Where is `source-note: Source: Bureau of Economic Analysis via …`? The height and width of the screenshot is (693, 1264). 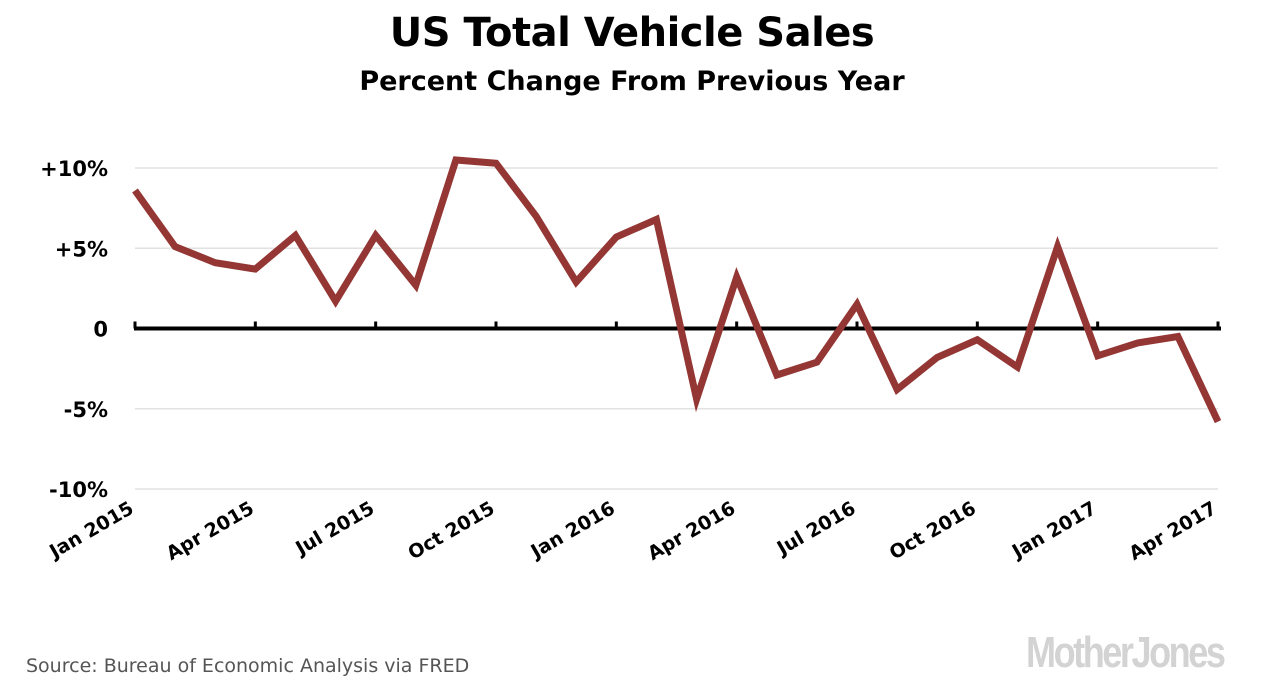 source-note: Source: Bureau of Economic Analysis via … is located at coordinates (248, 666).